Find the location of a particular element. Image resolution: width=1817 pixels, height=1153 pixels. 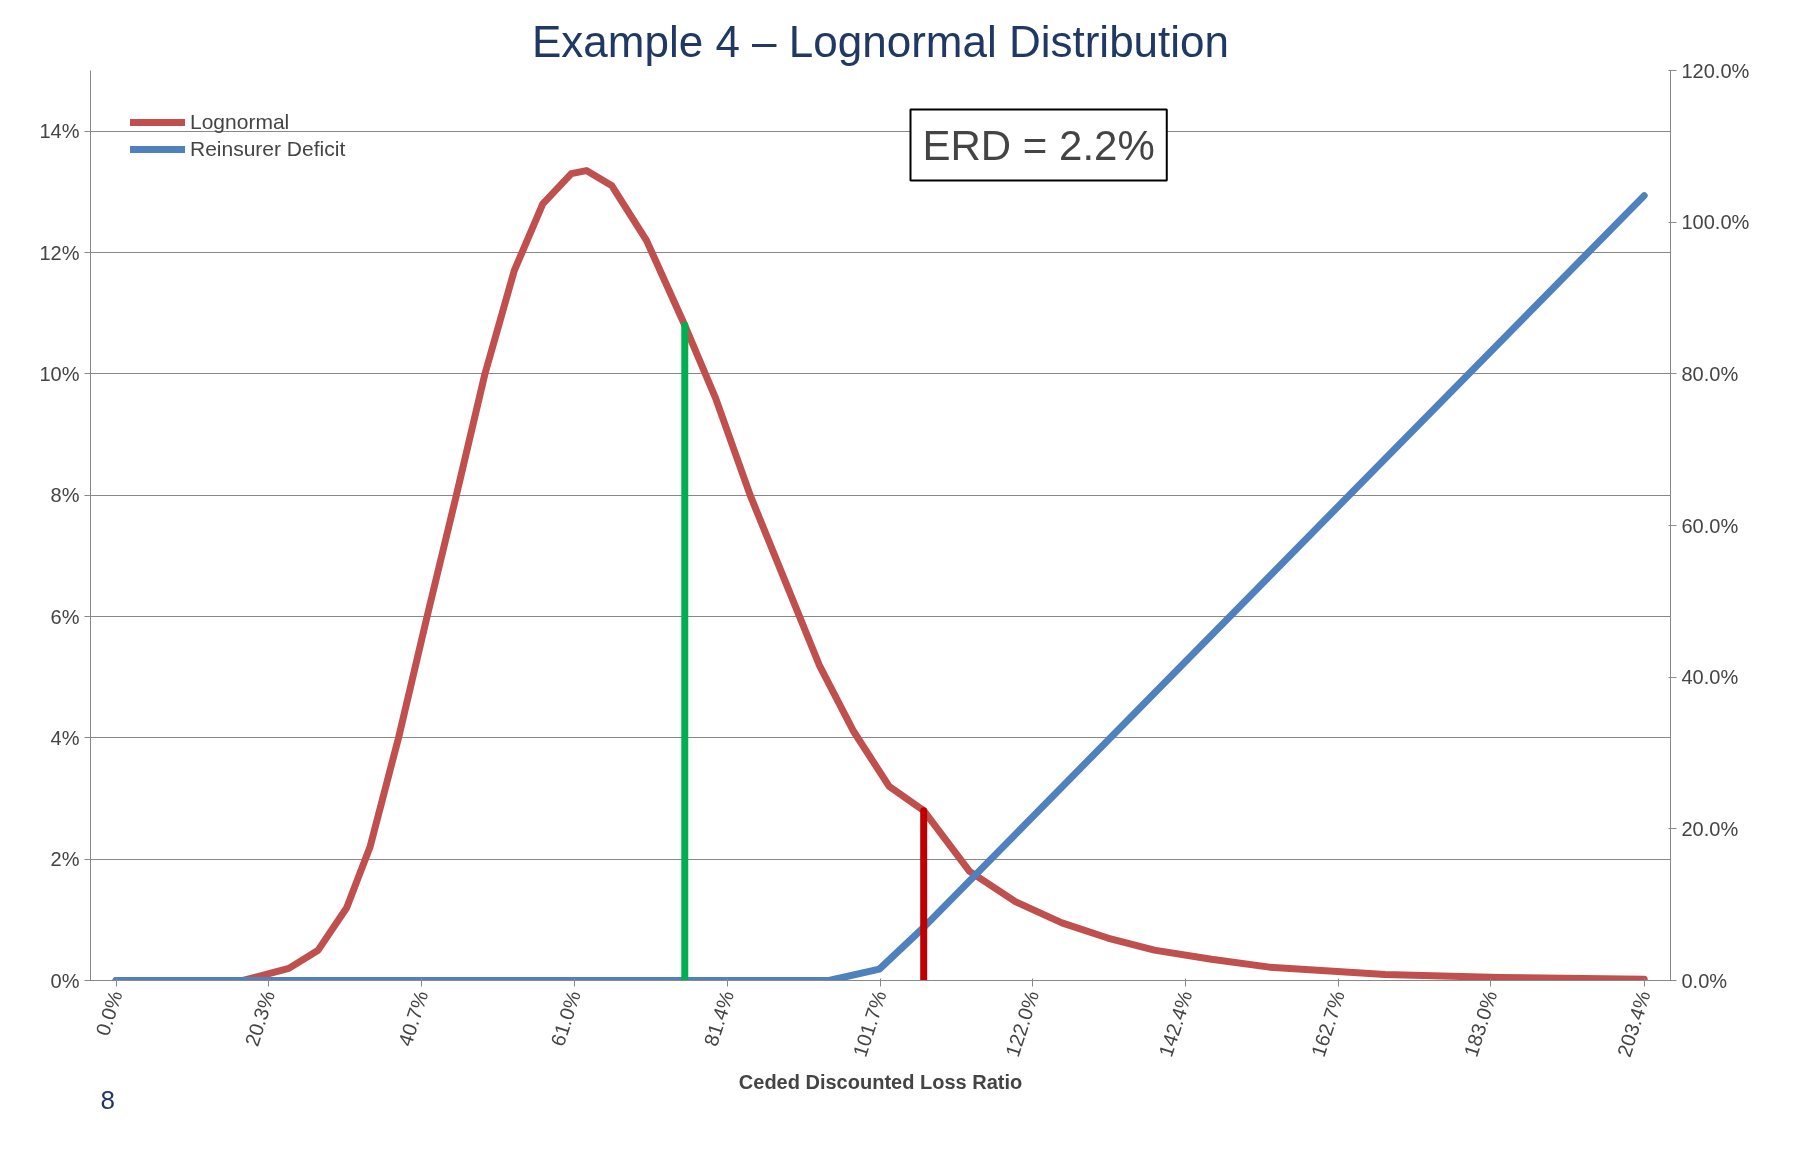

x-tick-label: 162.7% is located at coordinates (1328, 1023).